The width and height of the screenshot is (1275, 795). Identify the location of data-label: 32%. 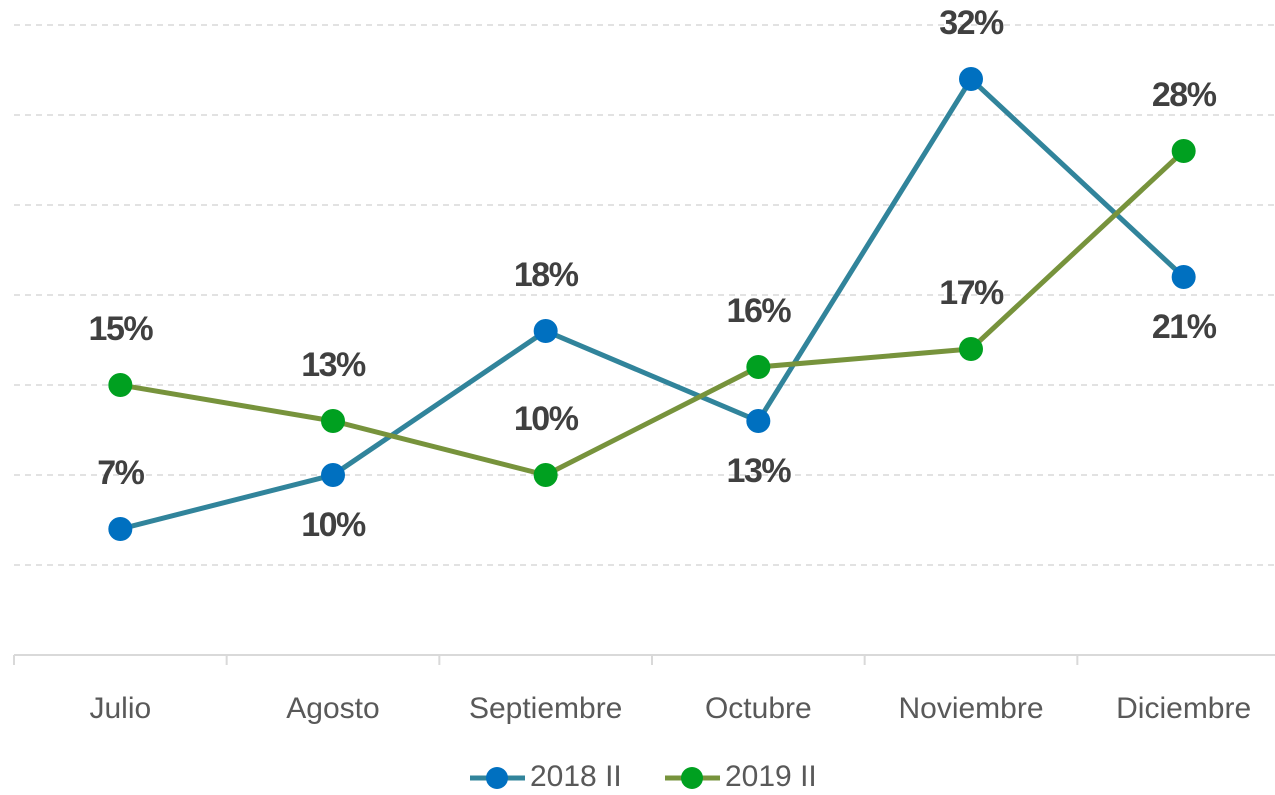
(971, 23).